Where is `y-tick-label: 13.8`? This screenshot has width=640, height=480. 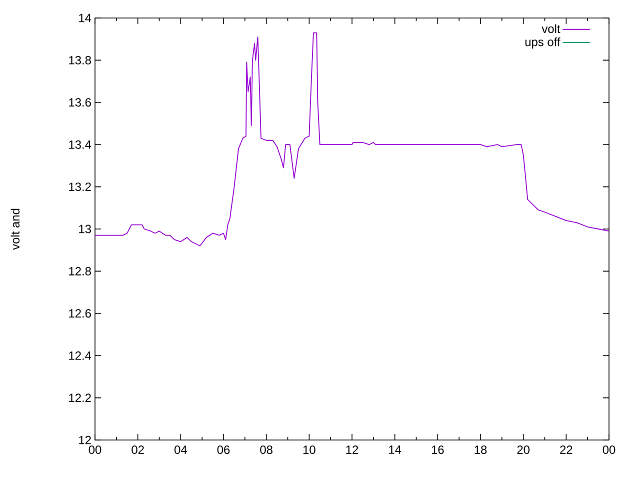
y-tick-label: 13.8 is located at coordinates (80, 60).